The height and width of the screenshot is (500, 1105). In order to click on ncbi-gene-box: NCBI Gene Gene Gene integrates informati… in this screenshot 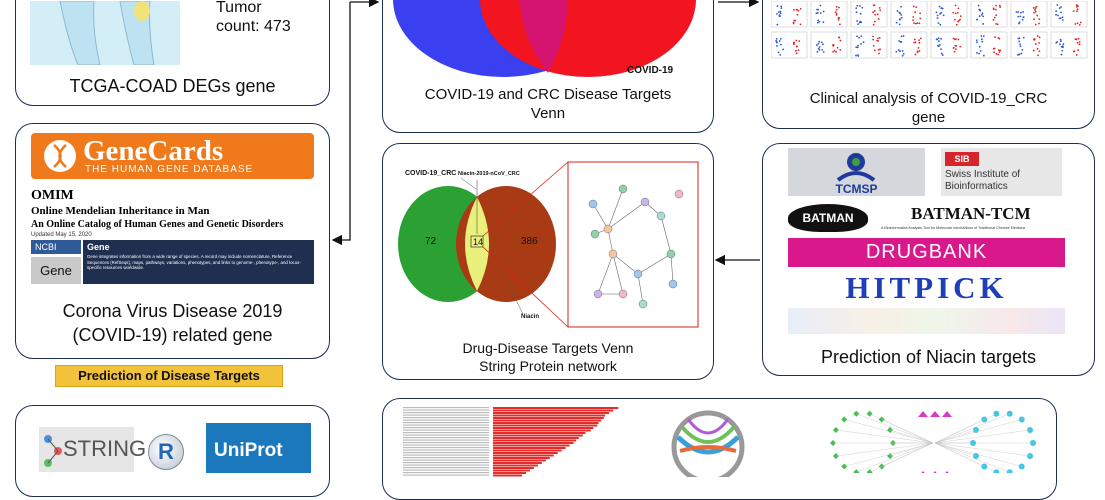, I will do `click(172, 262)`.